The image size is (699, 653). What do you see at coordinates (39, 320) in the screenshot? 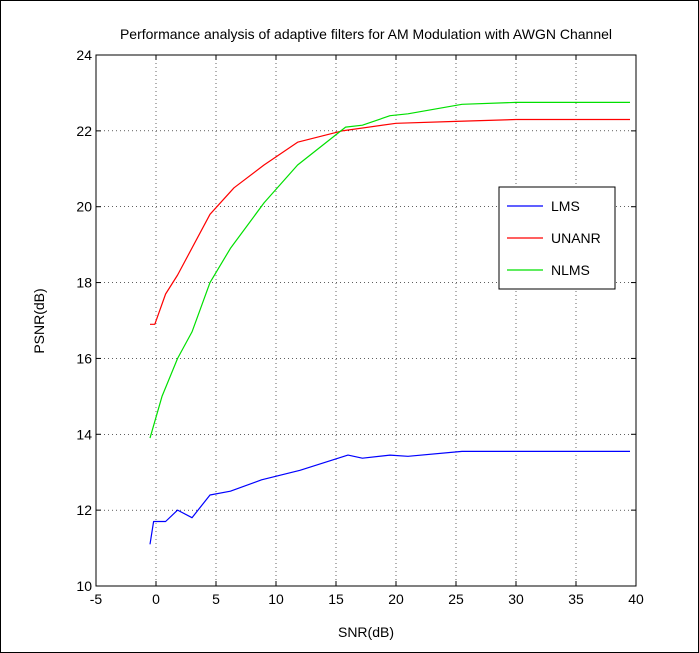
I see `y-axis-label: PSNR(dB)` at bounding box center [39, 320].